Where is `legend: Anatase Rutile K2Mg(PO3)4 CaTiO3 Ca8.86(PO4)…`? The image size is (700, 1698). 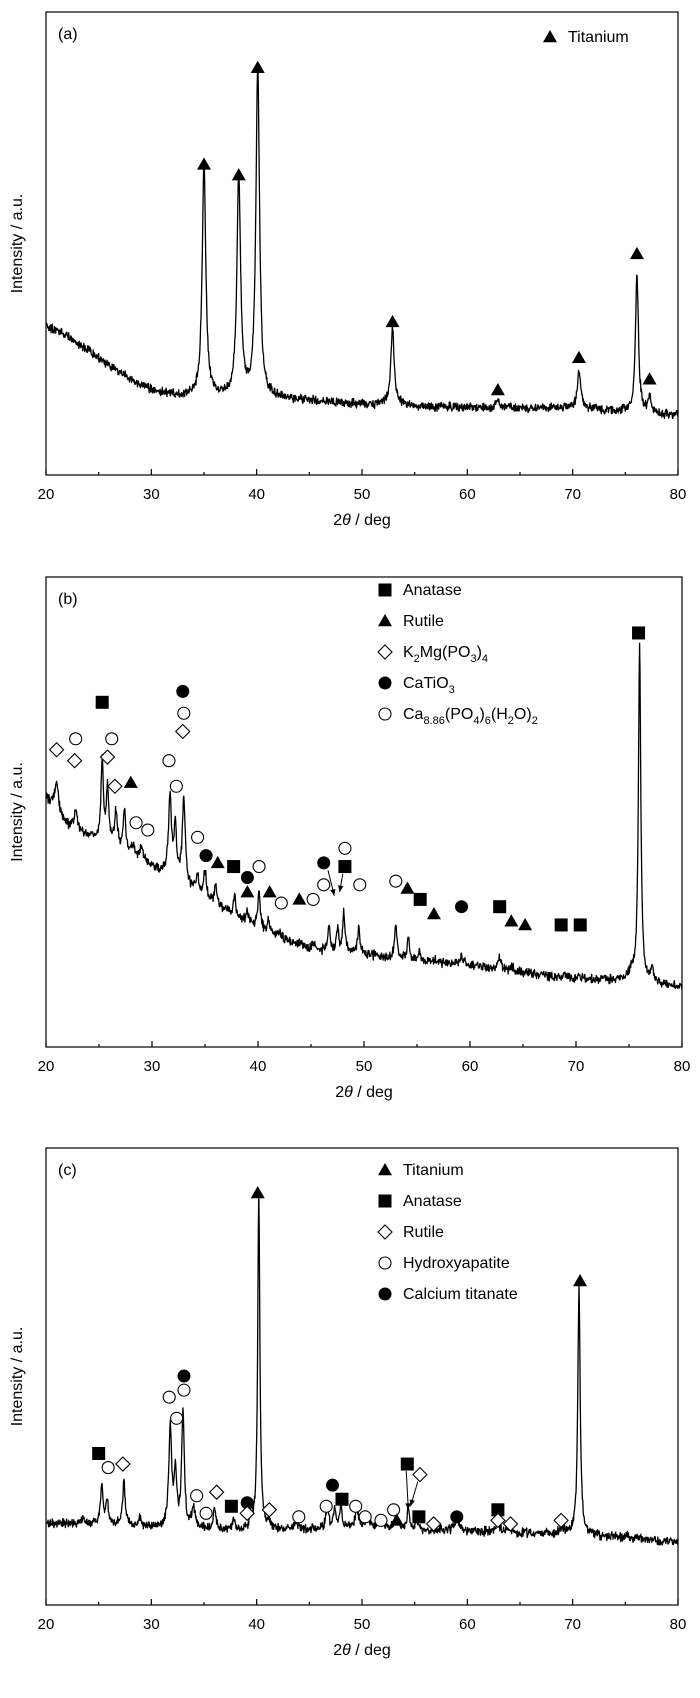 legend: Anatase Rutile K2Mg(PO3)4 CaTiO3 Ca8.86(PO4)… is located at coordinates (457, 654).